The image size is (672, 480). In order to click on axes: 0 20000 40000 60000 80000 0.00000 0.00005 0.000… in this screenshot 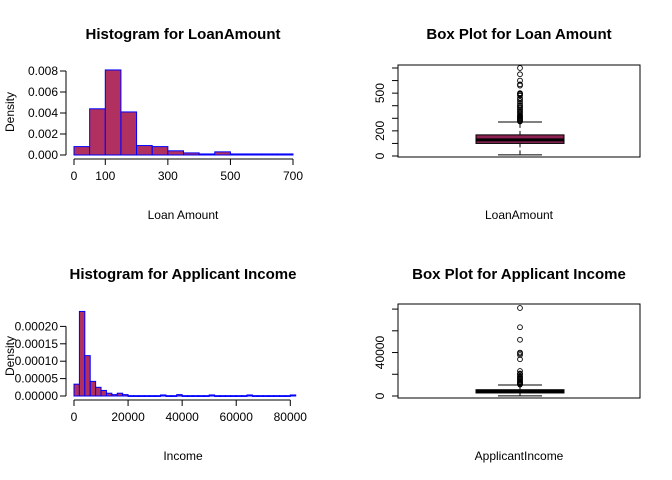, I will do `click(161, 371)`.